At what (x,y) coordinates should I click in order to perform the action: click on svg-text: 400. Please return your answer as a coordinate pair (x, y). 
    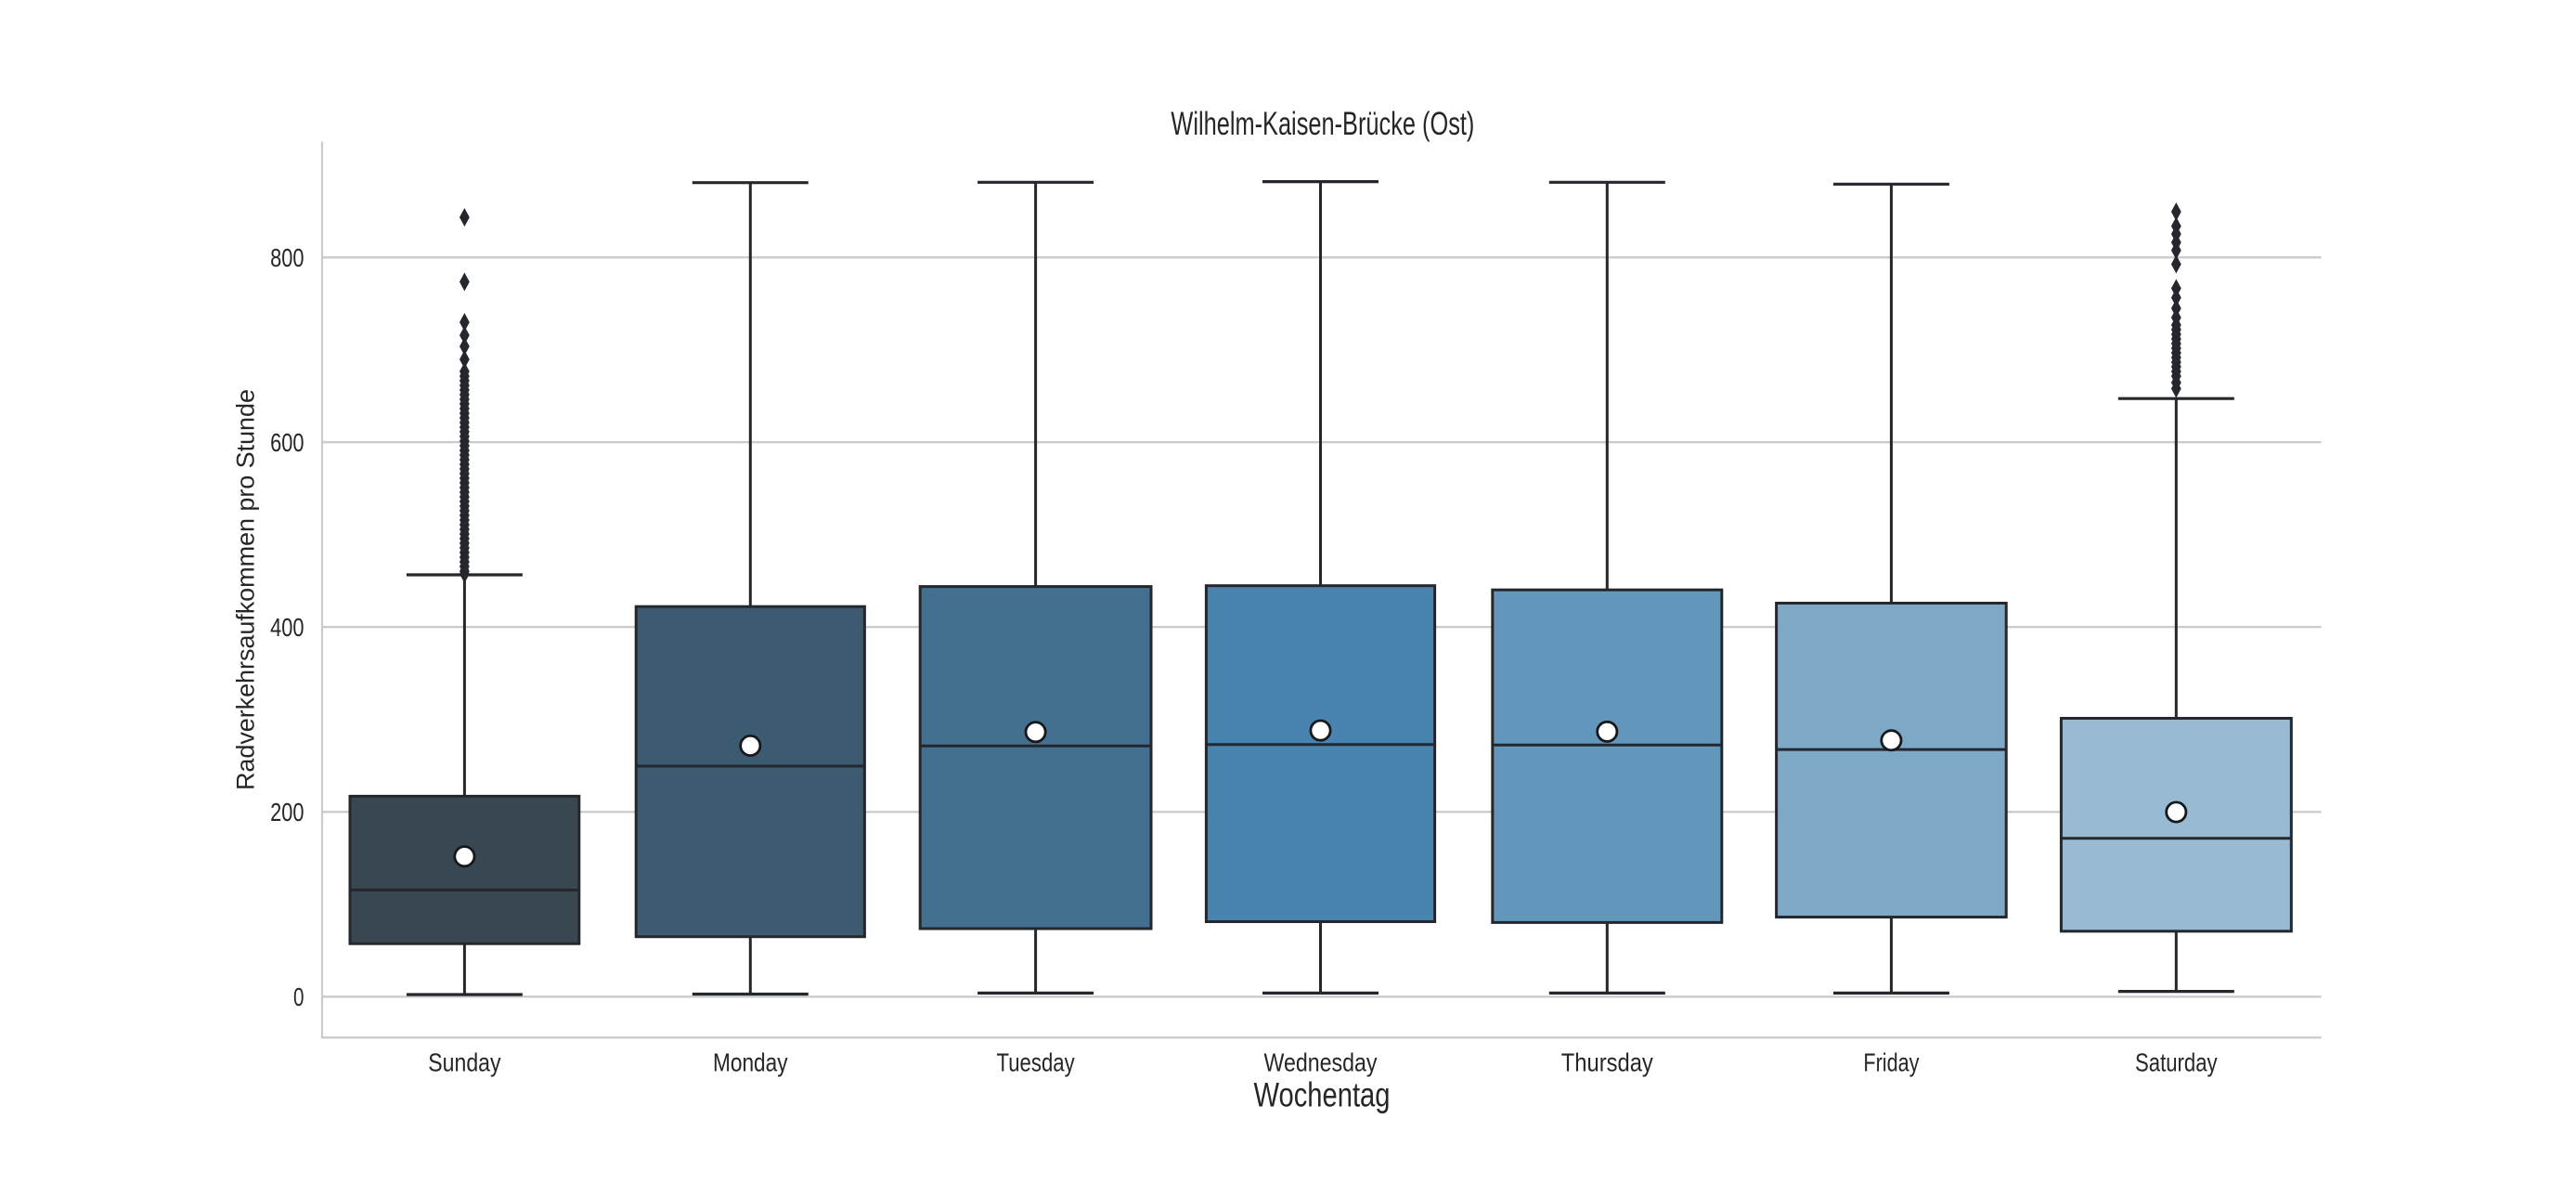
    Looking at the image, I should click on (287, 627).